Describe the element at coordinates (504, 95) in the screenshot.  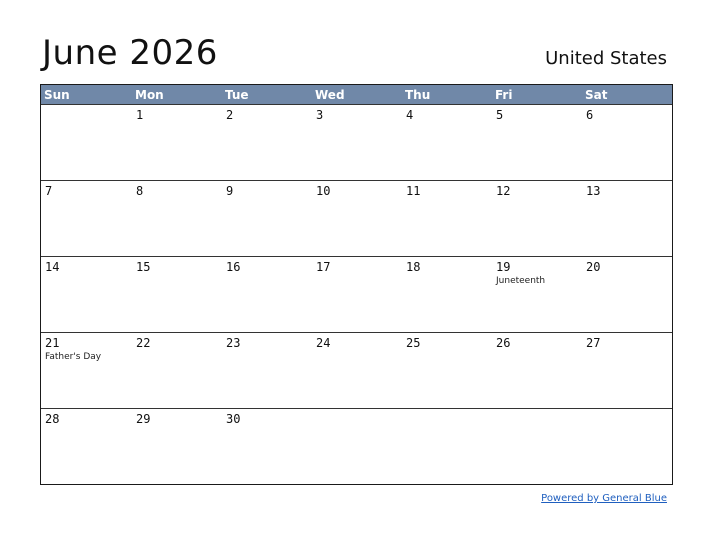
I see `weekday-fri: Fri` at that location.